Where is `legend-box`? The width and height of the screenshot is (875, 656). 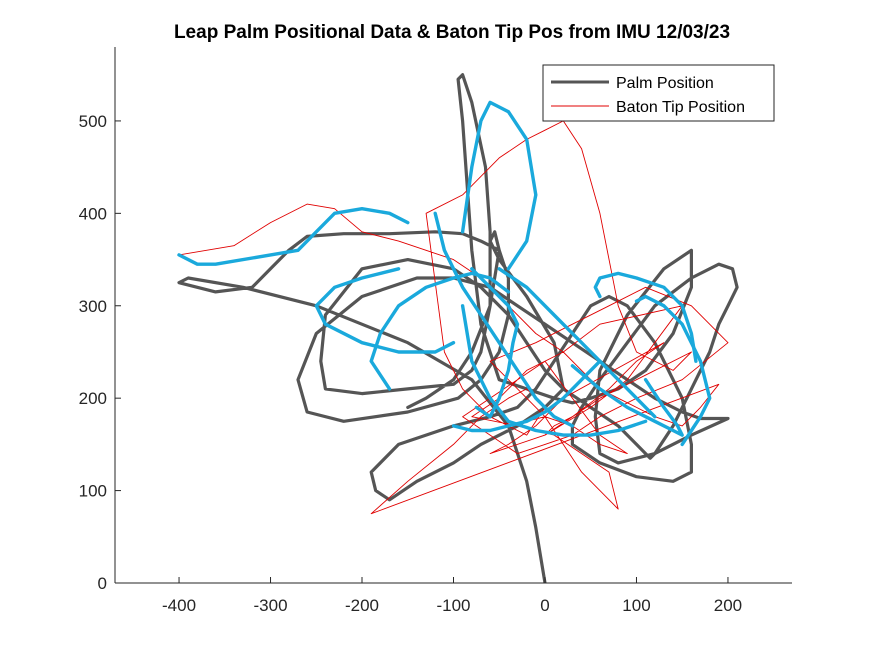 legend-box is located at coordinates (658, 93).